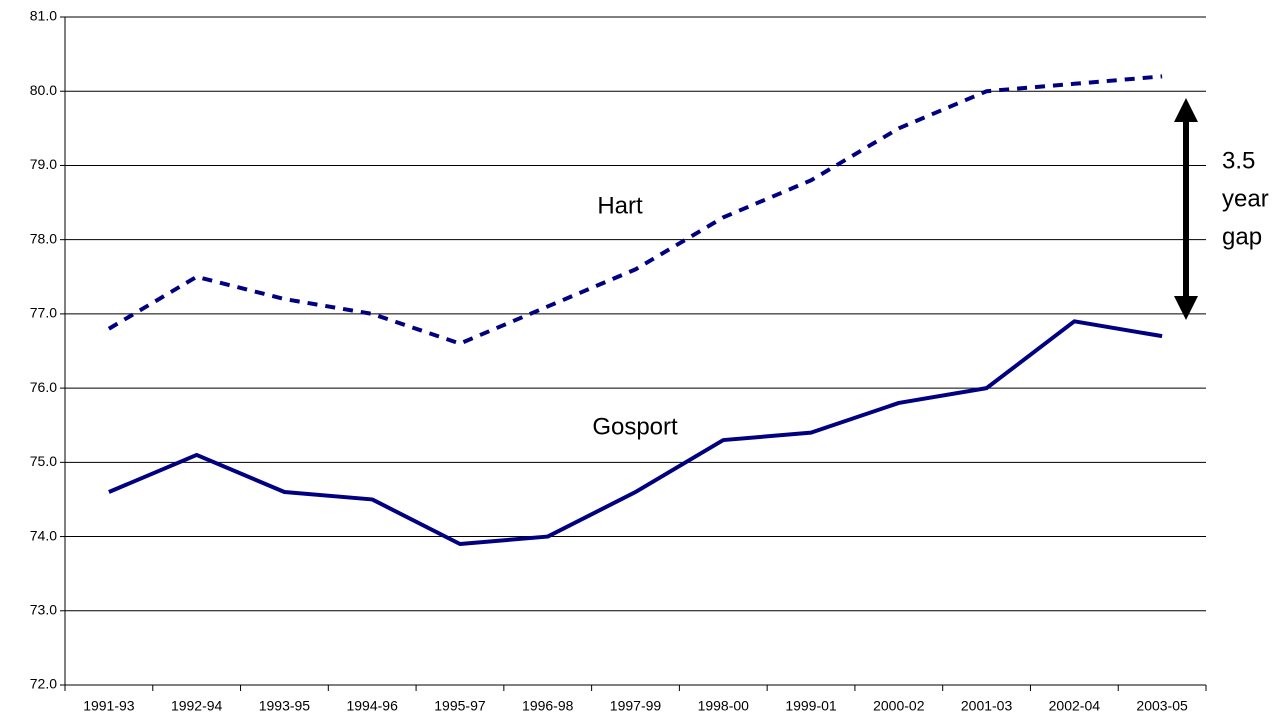 The image size is (1286, 723). Describe the element at coordinates (811, 706) in the screenshot. I see `x-tick-label: 1999-01` at that location.